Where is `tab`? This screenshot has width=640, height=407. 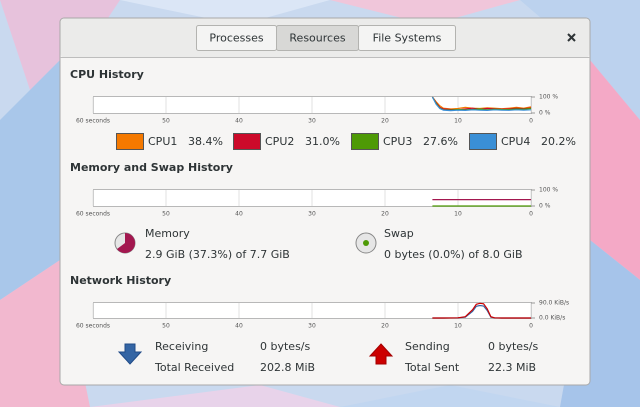
tab is located at coordinates (407, 38).